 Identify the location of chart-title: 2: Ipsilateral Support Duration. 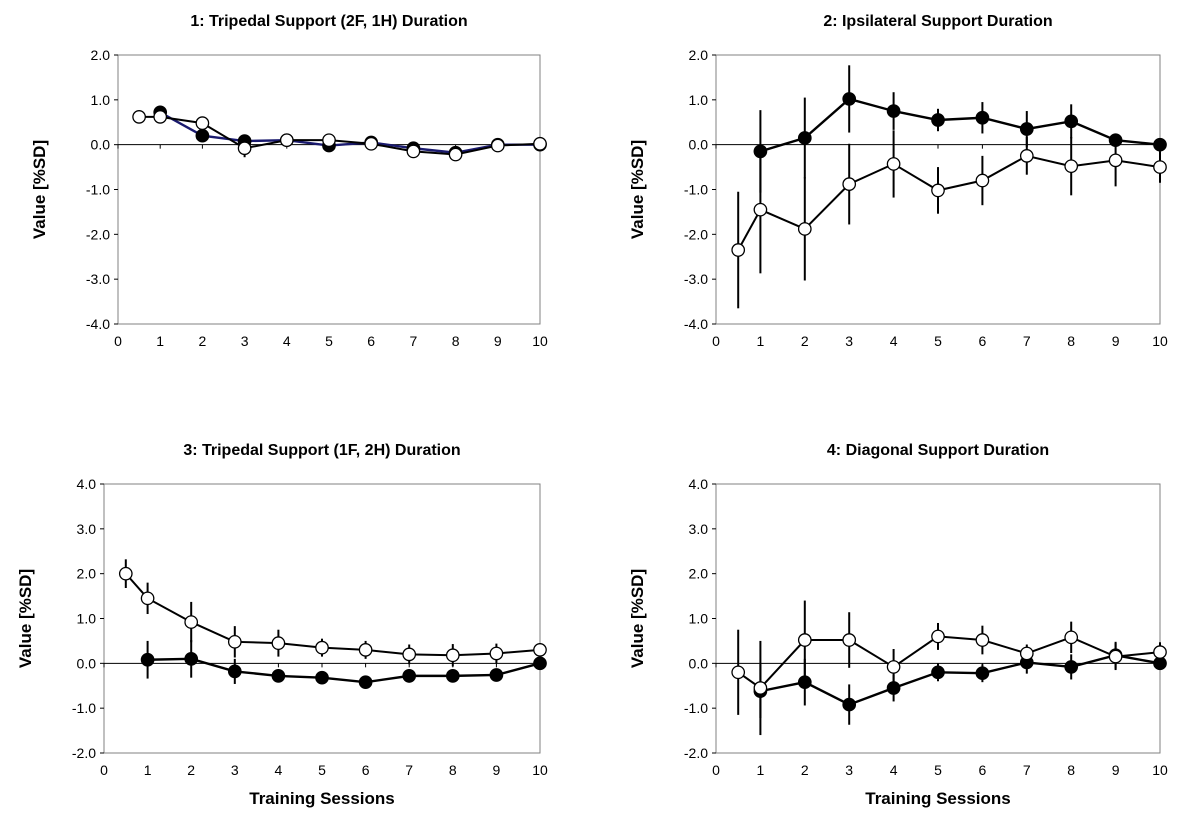
(937, 21).